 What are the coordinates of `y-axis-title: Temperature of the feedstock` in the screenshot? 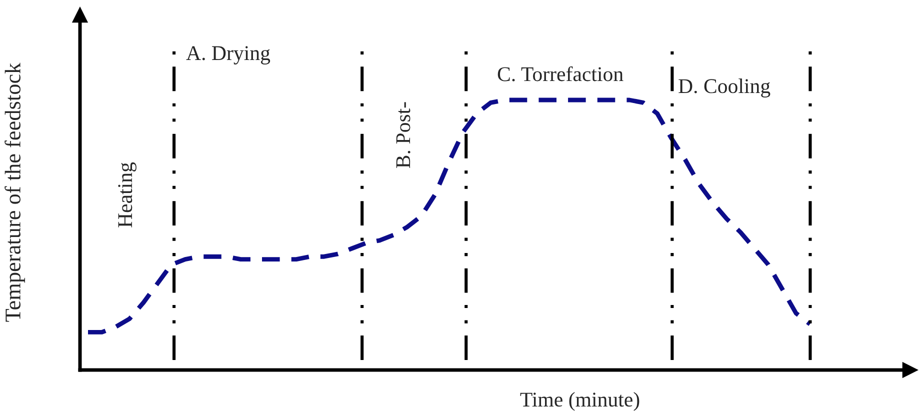 It's located at (14, 192).